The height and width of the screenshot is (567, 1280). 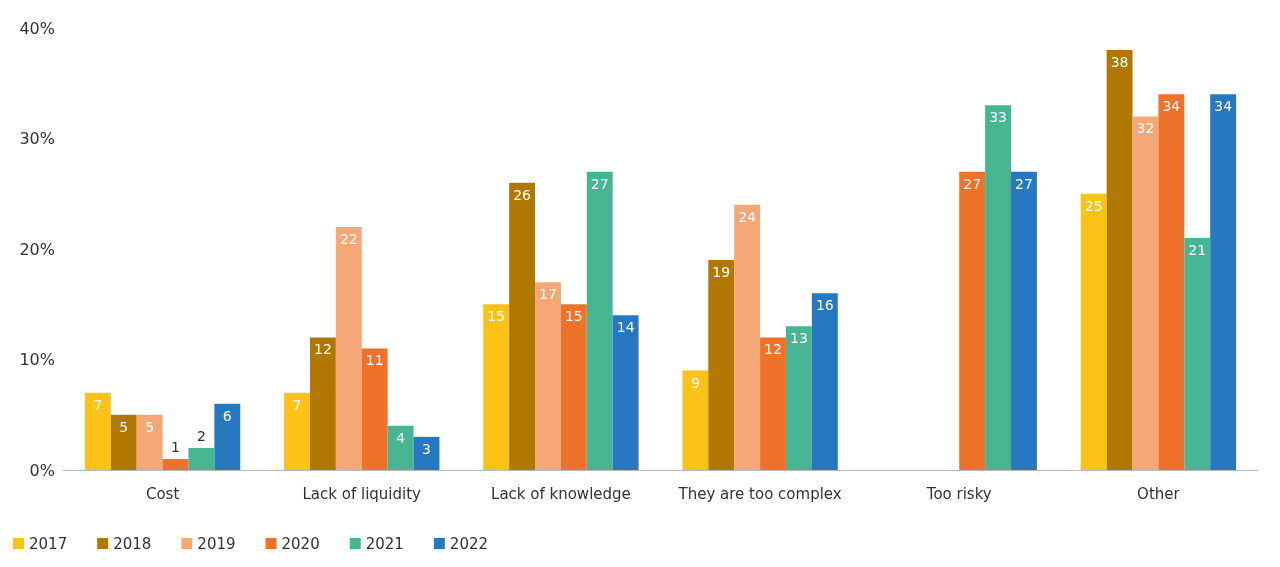 What do you see at coordinates (384, 543) in the screenshot?
I see `legend-label: 2021` at bounding box center [384, 543].